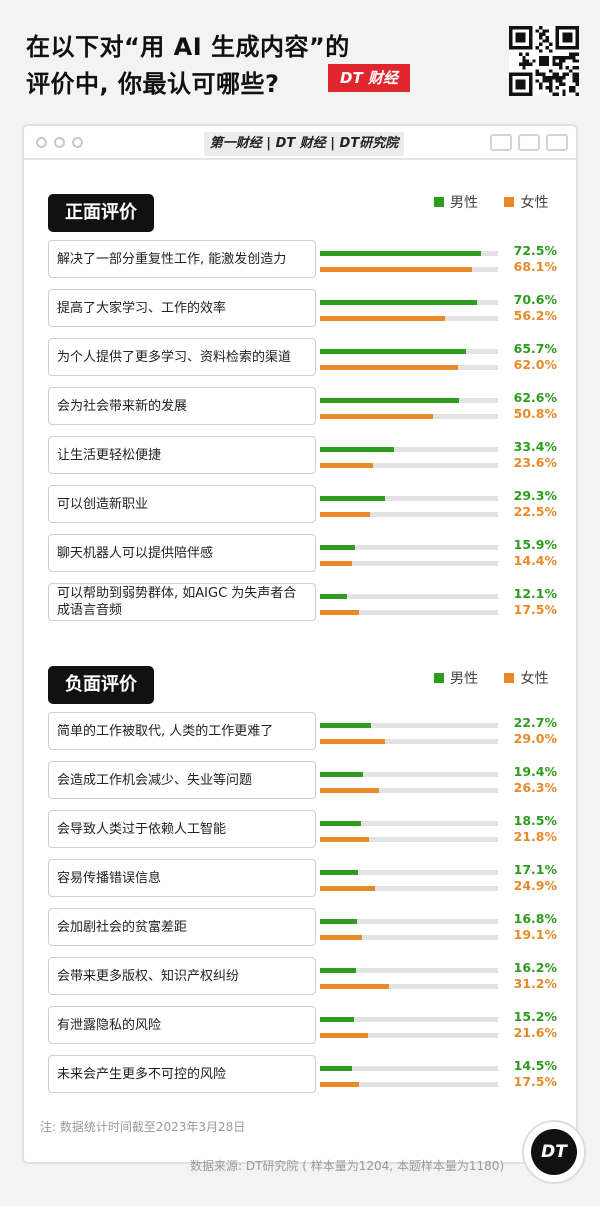  I want to click on value-label-male: 22.7%, so click(535, 722).